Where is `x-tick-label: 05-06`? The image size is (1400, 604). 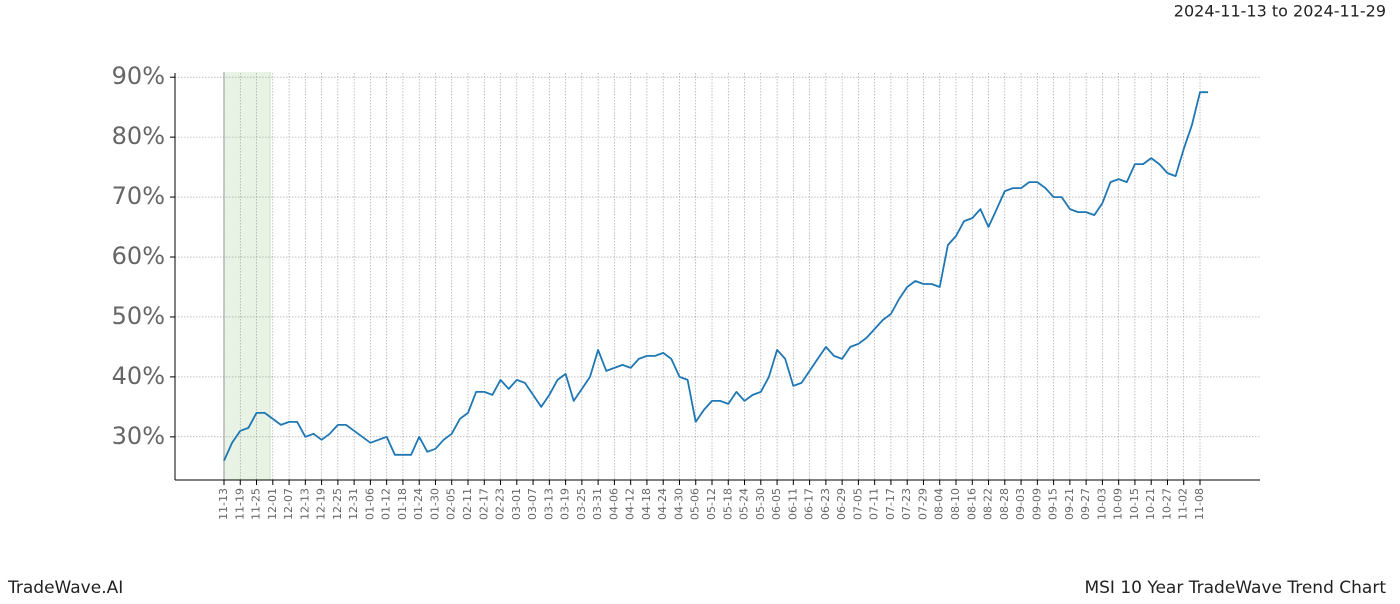 x-tick-label: 05-06 is located at coordinates (695, 504).